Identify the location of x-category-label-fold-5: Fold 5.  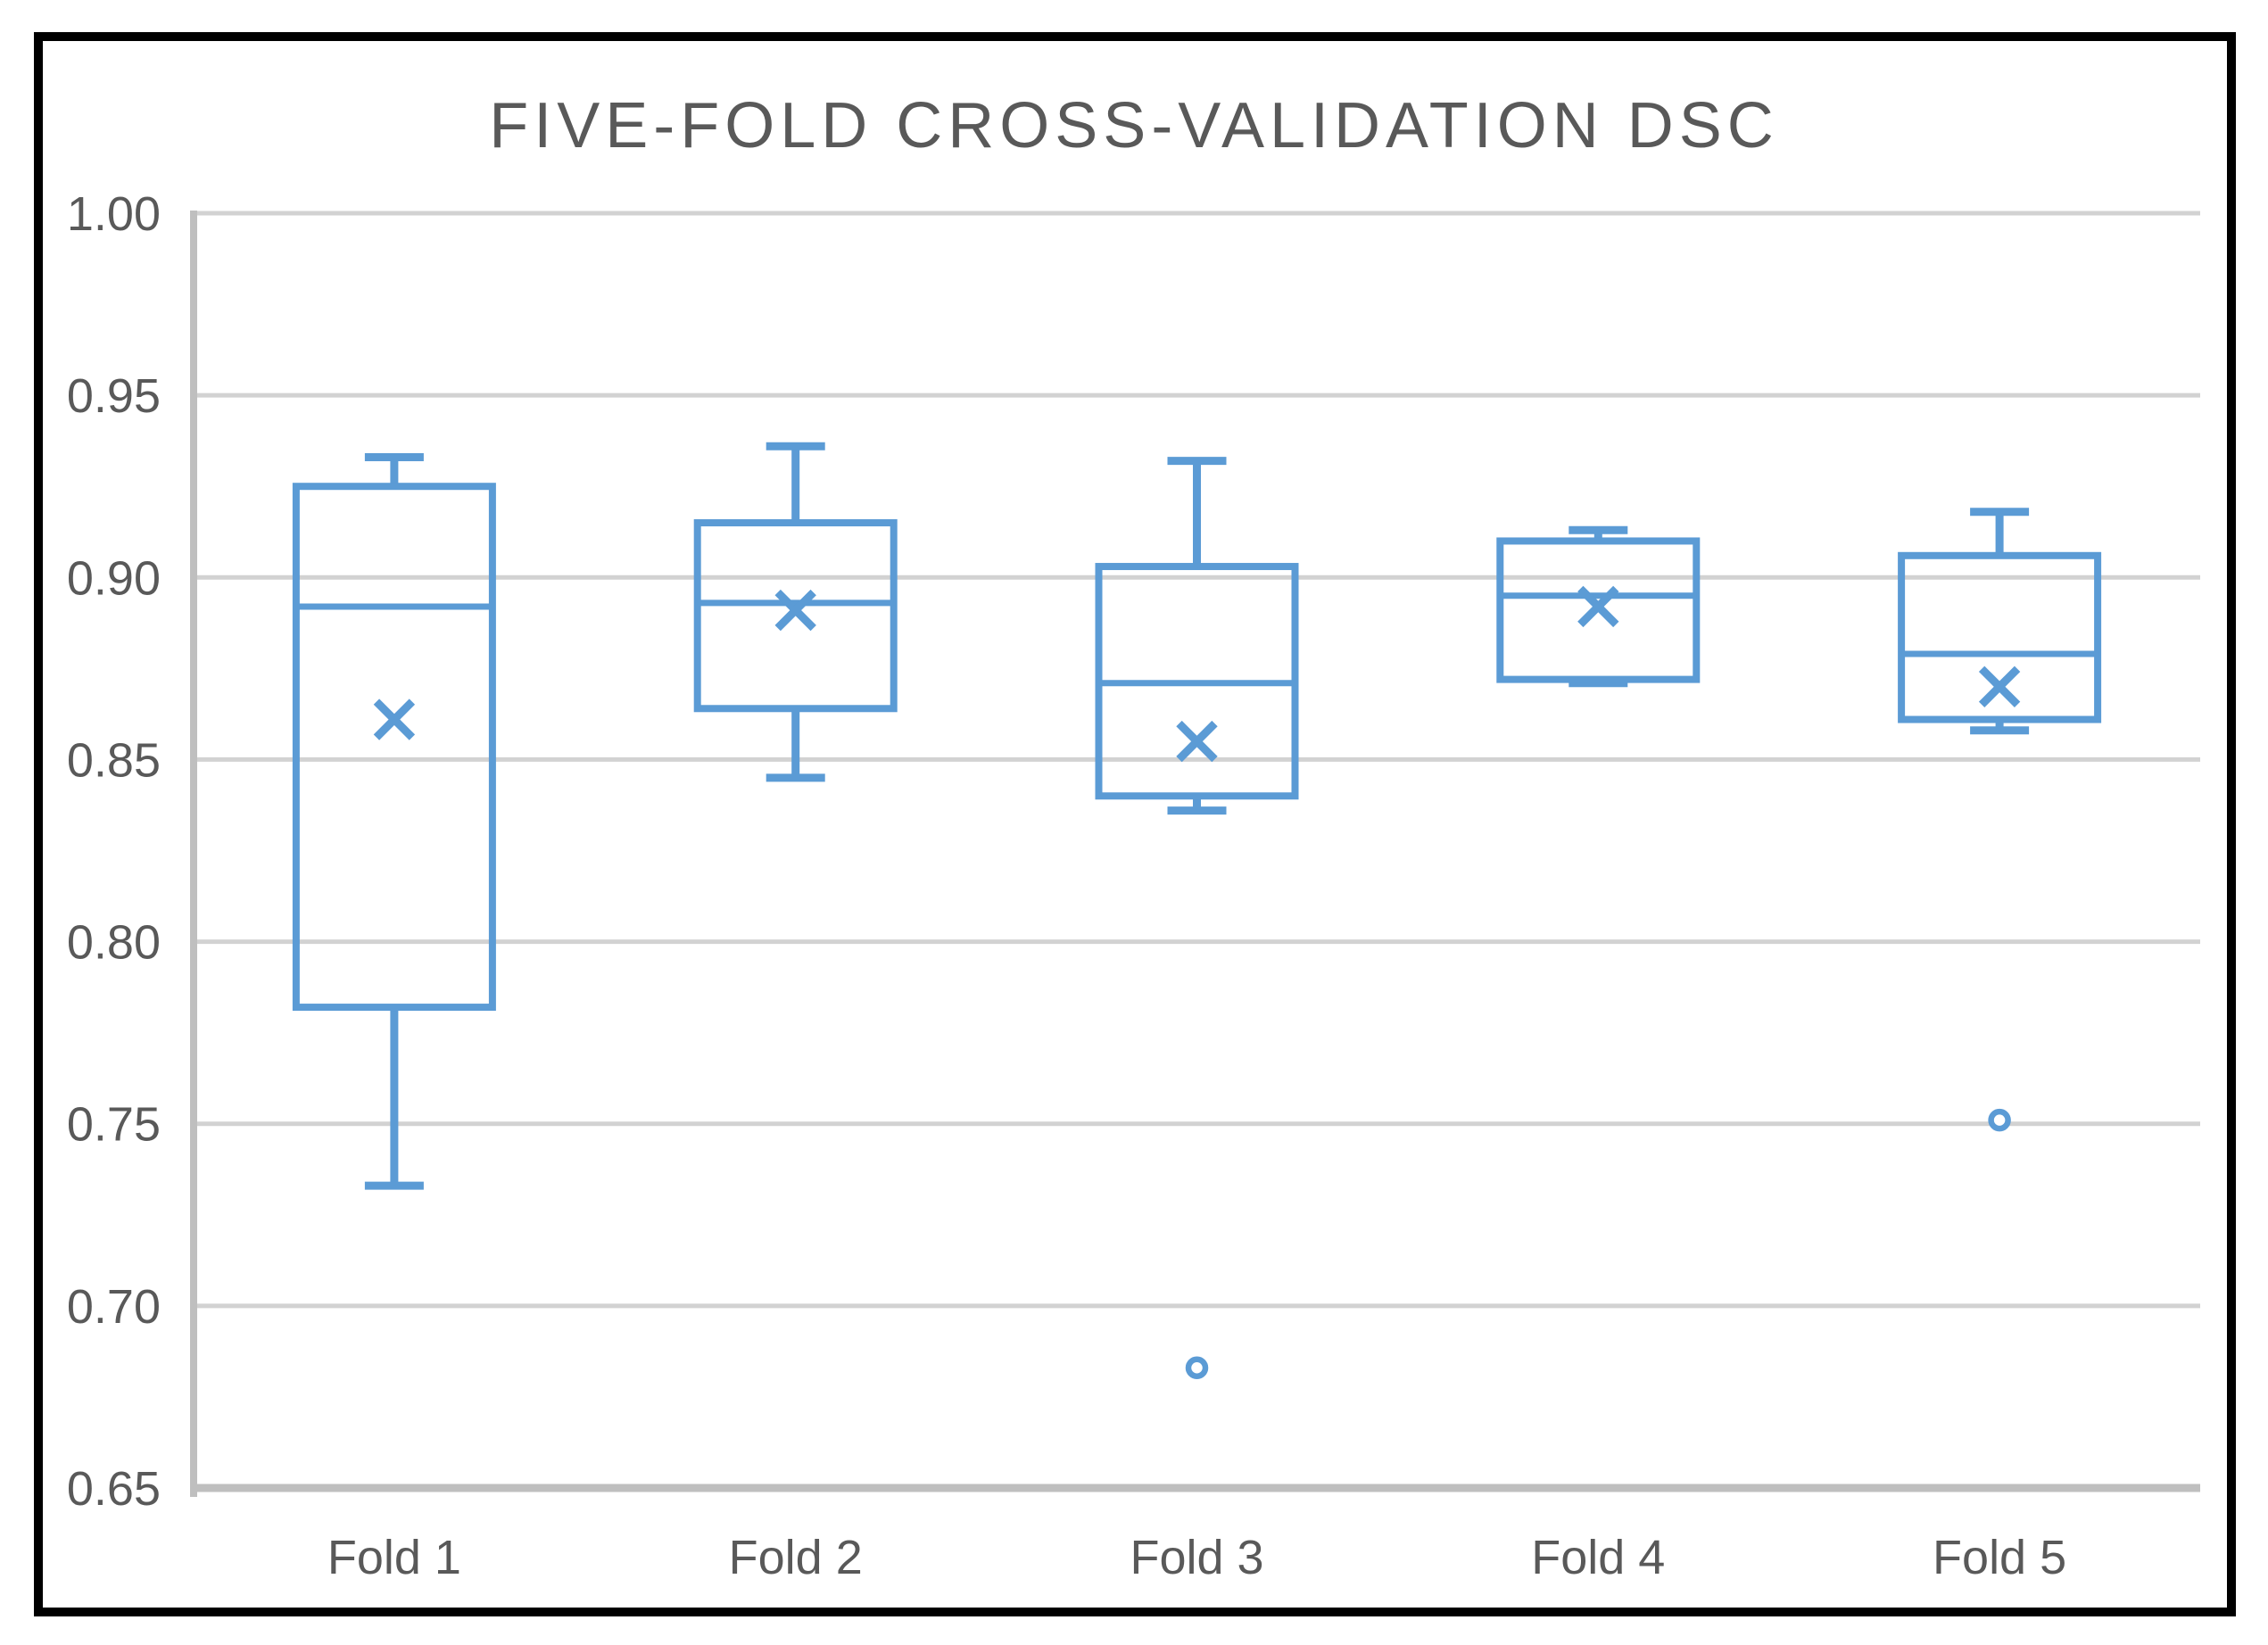
(1999, 1557).